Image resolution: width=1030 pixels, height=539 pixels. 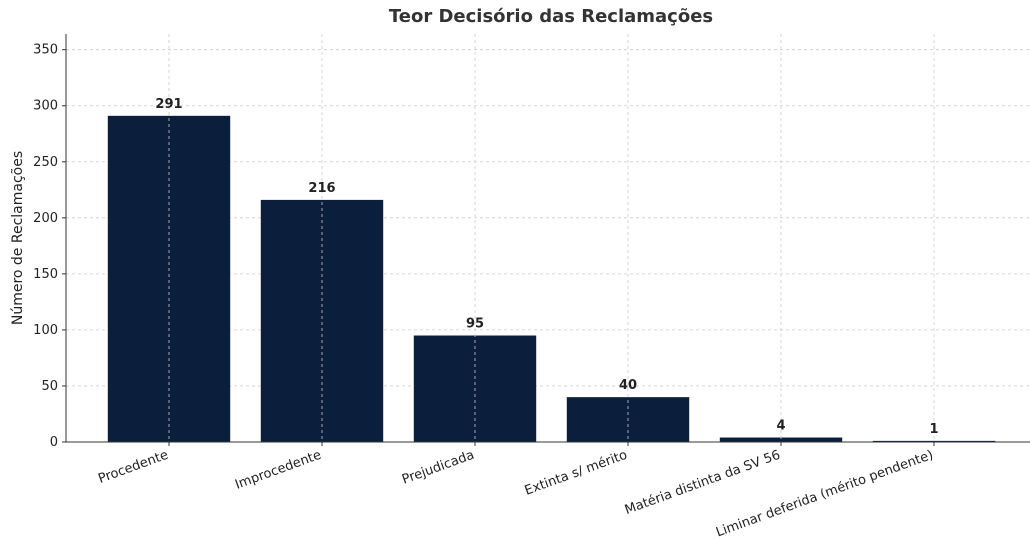 What do you see at coordinates (133, 467) in the screenshot?
I see `x-tick-label: Procedente` at bounding box center [133, 467].